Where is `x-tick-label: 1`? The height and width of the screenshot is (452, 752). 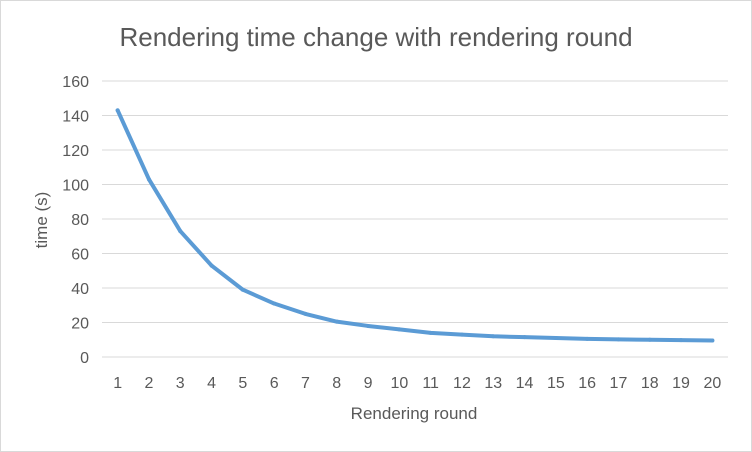
x-tick-label: 1 is located at coordinates (117, 383).